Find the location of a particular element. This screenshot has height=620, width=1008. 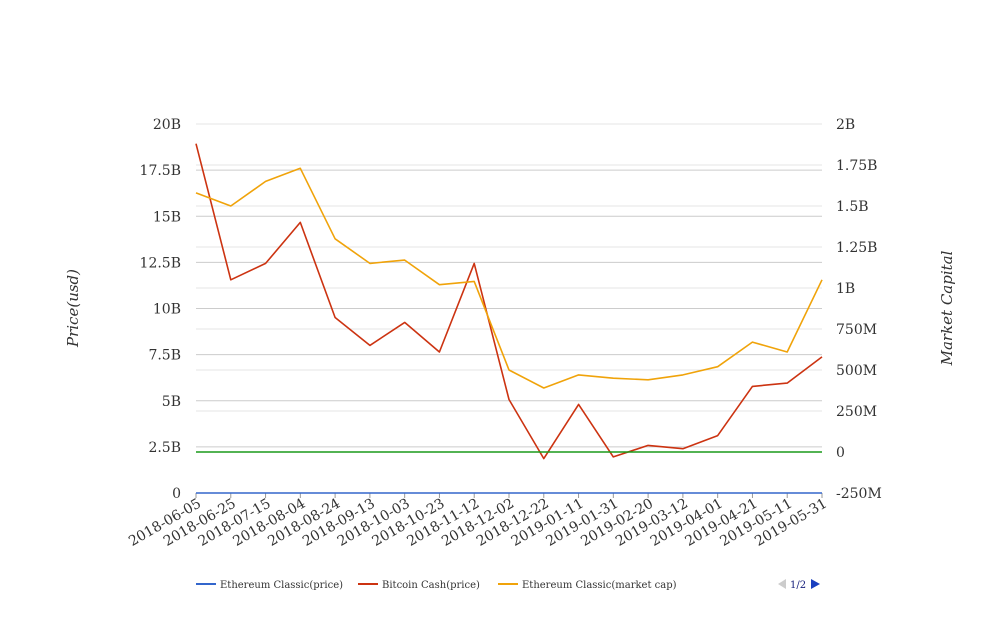

y-left-tick-label: 0 is located at coordinates (176, 494).